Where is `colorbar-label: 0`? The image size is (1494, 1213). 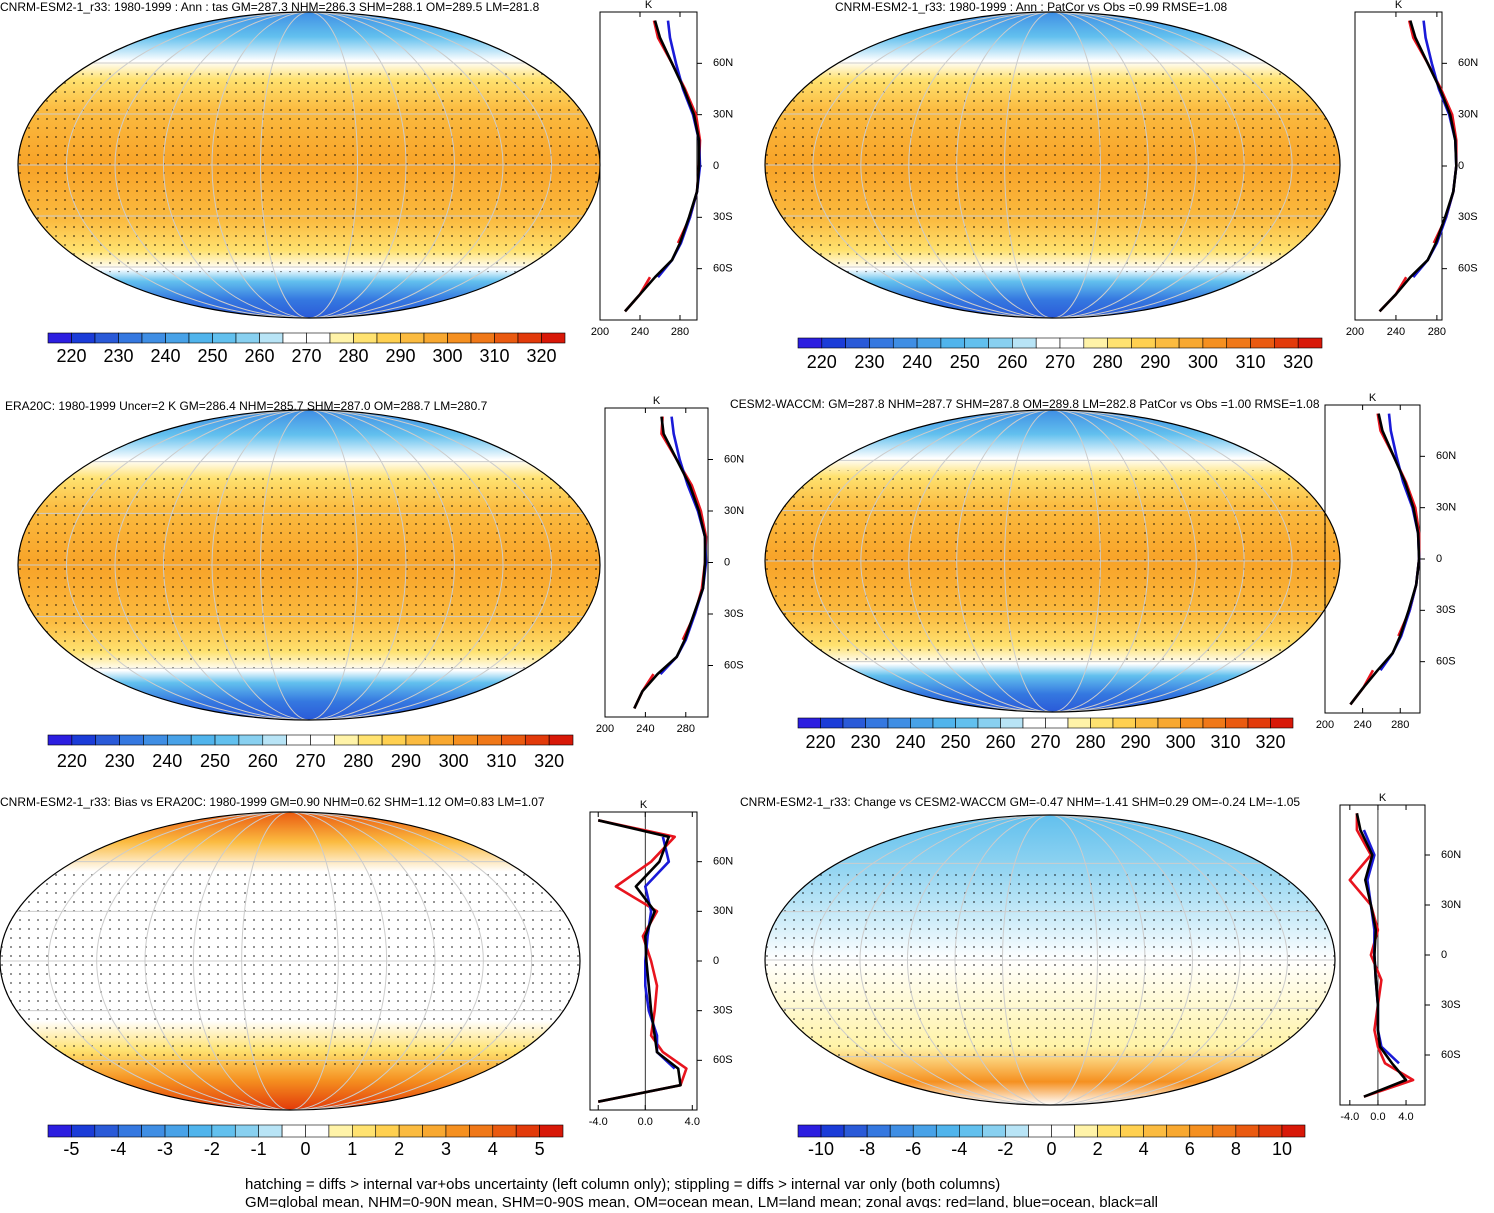 colorbar-label: 0 is located at coordinates (305, 1149).